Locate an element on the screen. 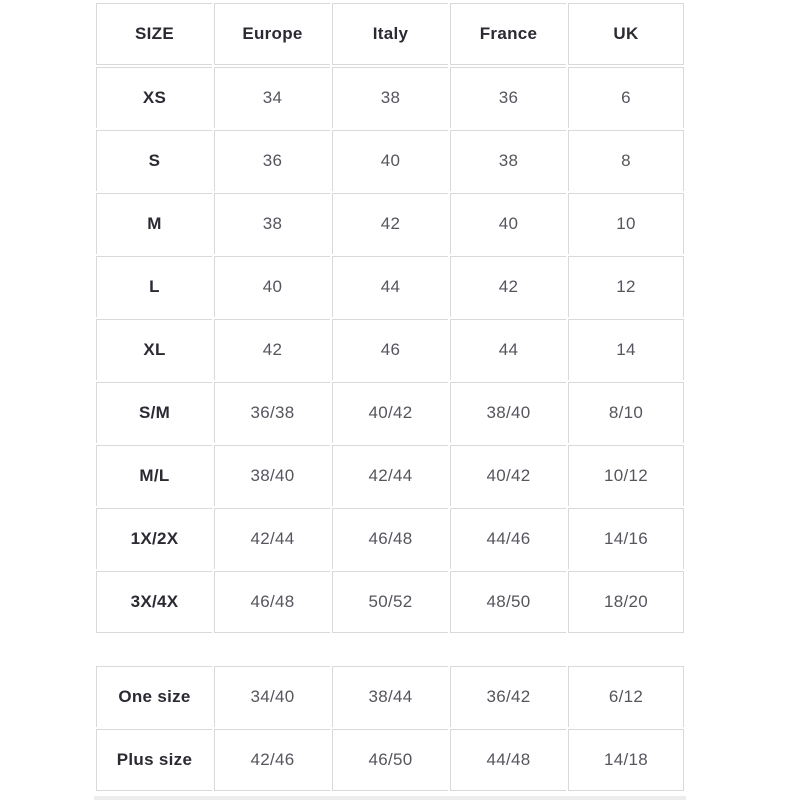 The height and width of the screenshot is (800, 800). column-header-italy: Italy is located at coordinates (390, 34).